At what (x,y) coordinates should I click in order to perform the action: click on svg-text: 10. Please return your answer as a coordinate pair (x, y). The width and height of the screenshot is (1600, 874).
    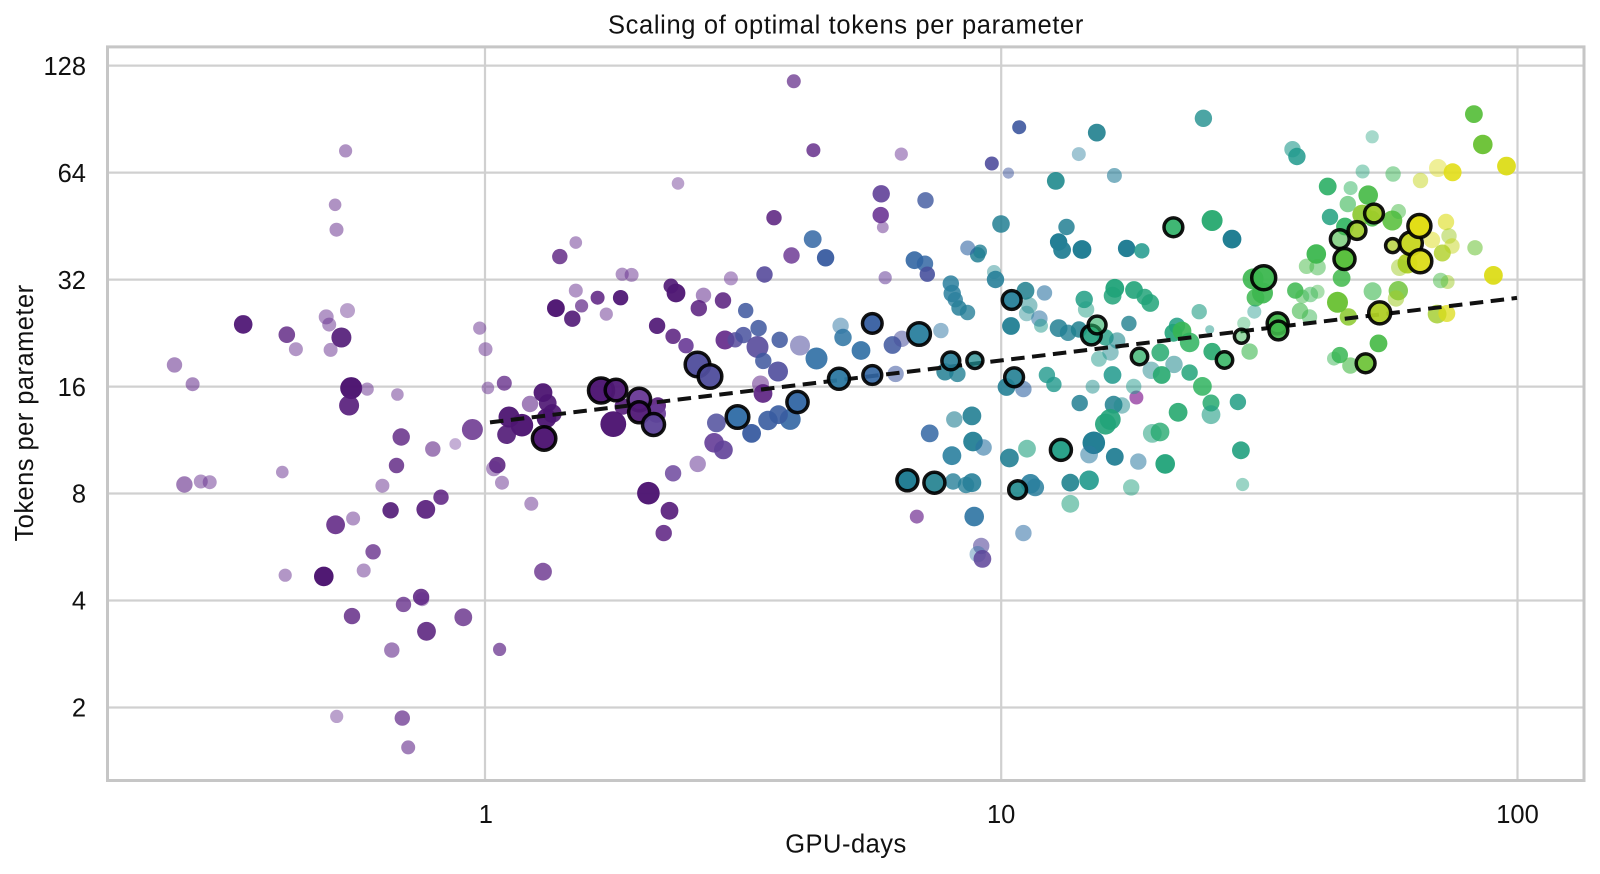
    Looking at the image, I should click on (1001, 815).